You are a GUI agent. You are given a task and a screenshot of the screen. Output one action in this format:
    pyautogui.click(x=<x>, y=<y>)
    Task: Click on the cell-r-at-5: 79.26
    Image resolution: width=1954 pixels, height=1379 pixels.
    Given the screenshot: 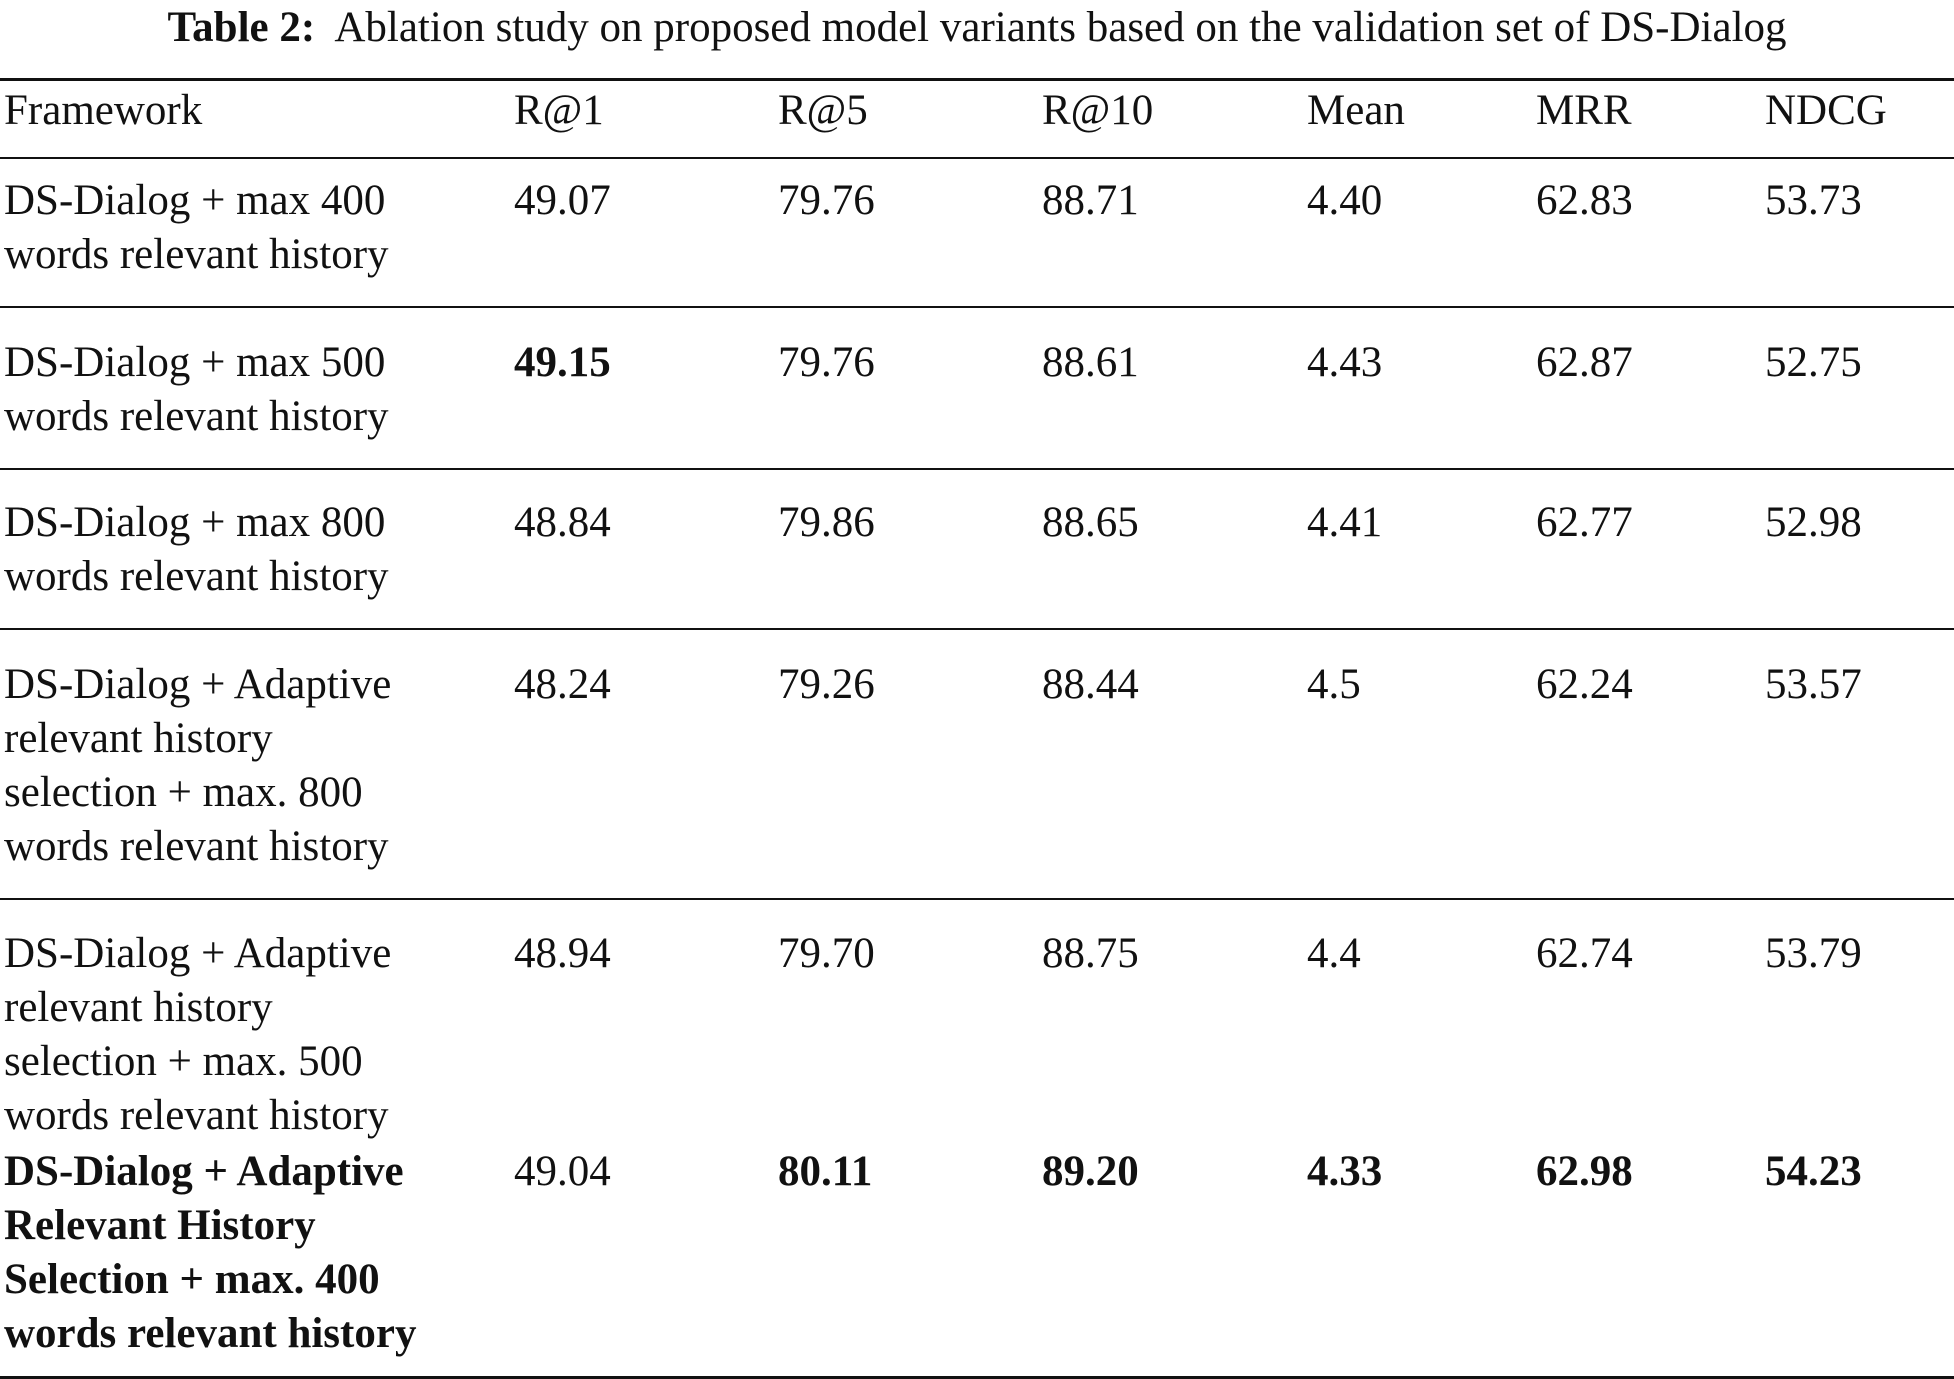 What is the action you would take?
    pyautogui.click(x=826, y=684)
    